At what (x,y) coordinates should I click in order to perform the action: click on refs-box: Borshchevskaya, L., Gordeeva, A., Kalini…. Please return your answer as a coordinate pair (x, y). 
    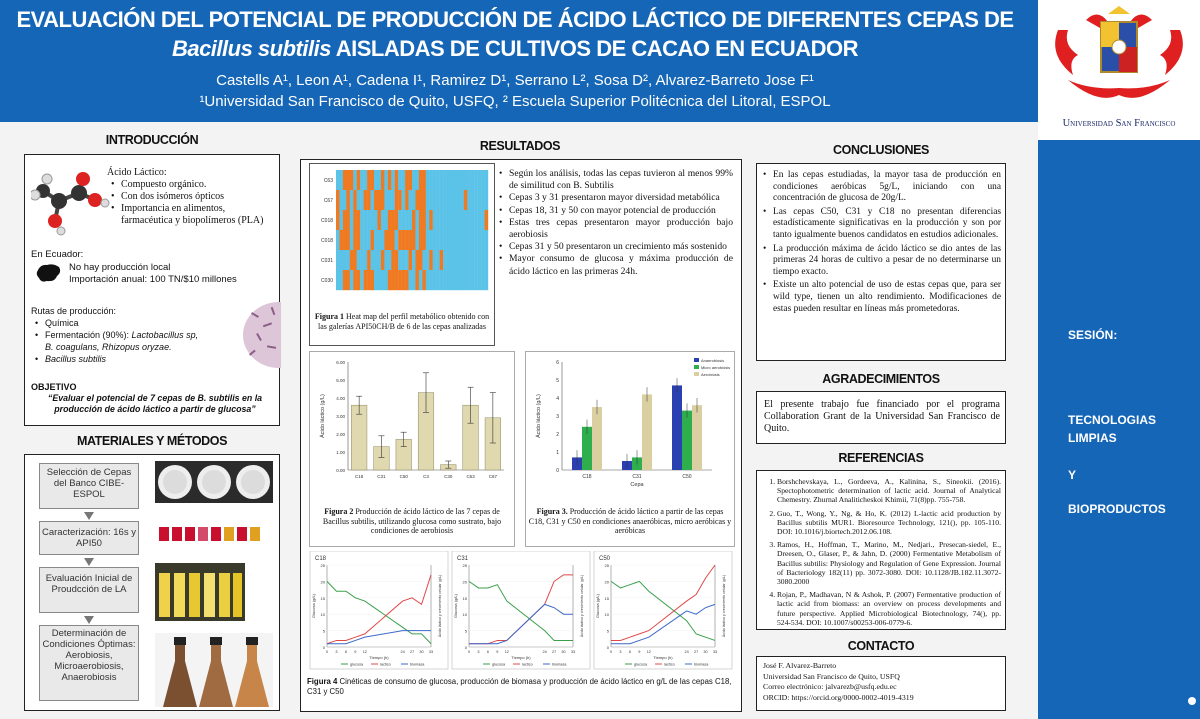
    Looking at the image, I should click on (881, 550).